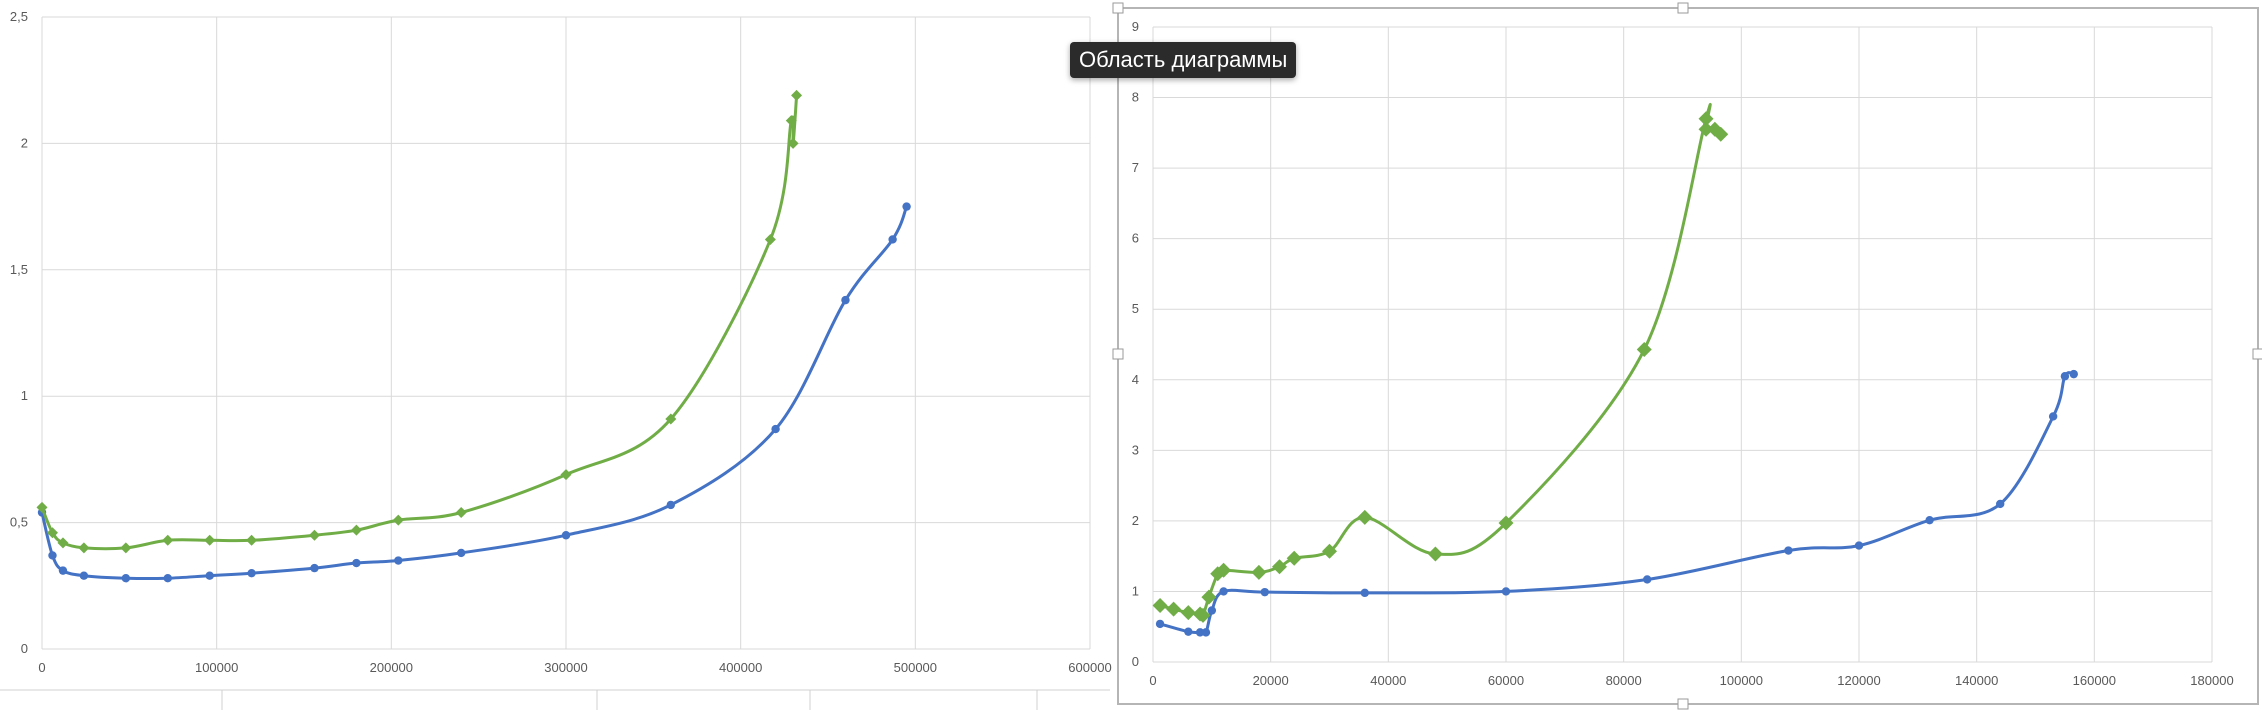 The height and width of the screenshot is (710, 2262). Describe the element at coordinates (1976, 680) in the screenshot. I see `x-tick-label: 140000` at that location.